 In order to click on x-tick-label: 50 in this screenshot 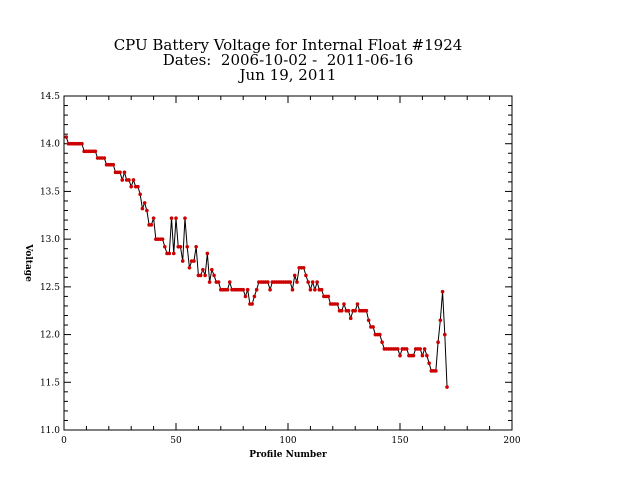, I will do `click(176, 441)`.